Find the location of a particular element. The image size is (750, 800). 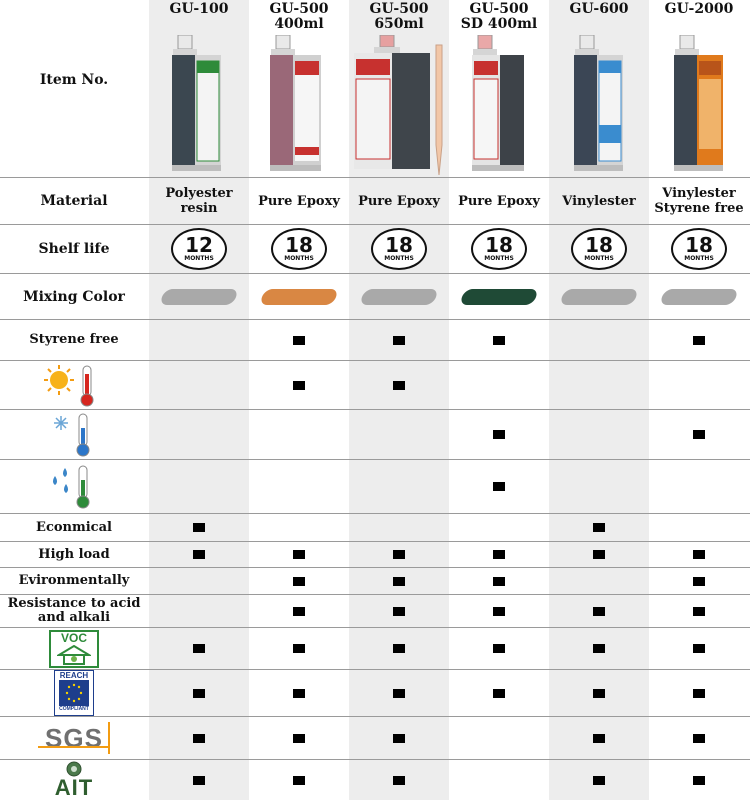

sun-thermometer-icon is located at coordinates (69, 386).